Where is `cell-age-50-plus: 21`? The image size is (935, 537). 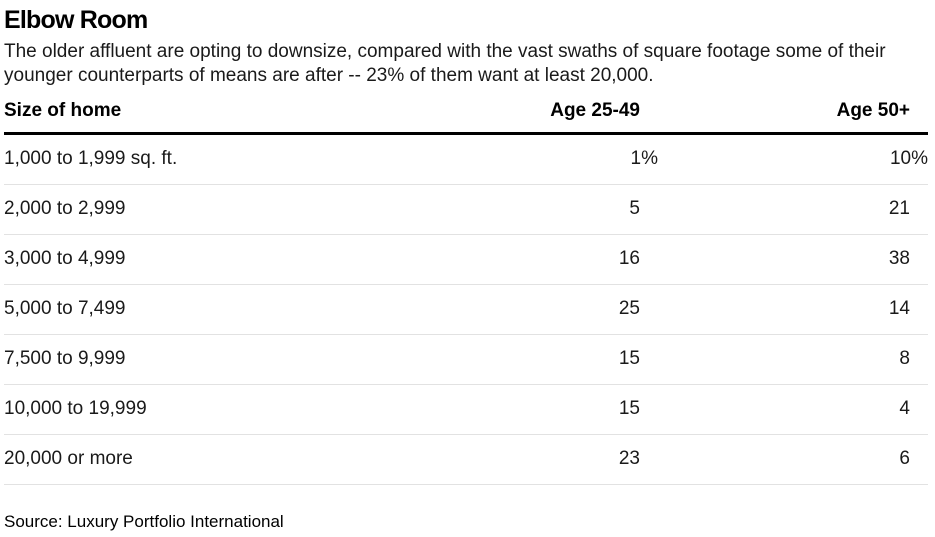 cell-age-50-plus: 21 is located at coordinates (899, 208).